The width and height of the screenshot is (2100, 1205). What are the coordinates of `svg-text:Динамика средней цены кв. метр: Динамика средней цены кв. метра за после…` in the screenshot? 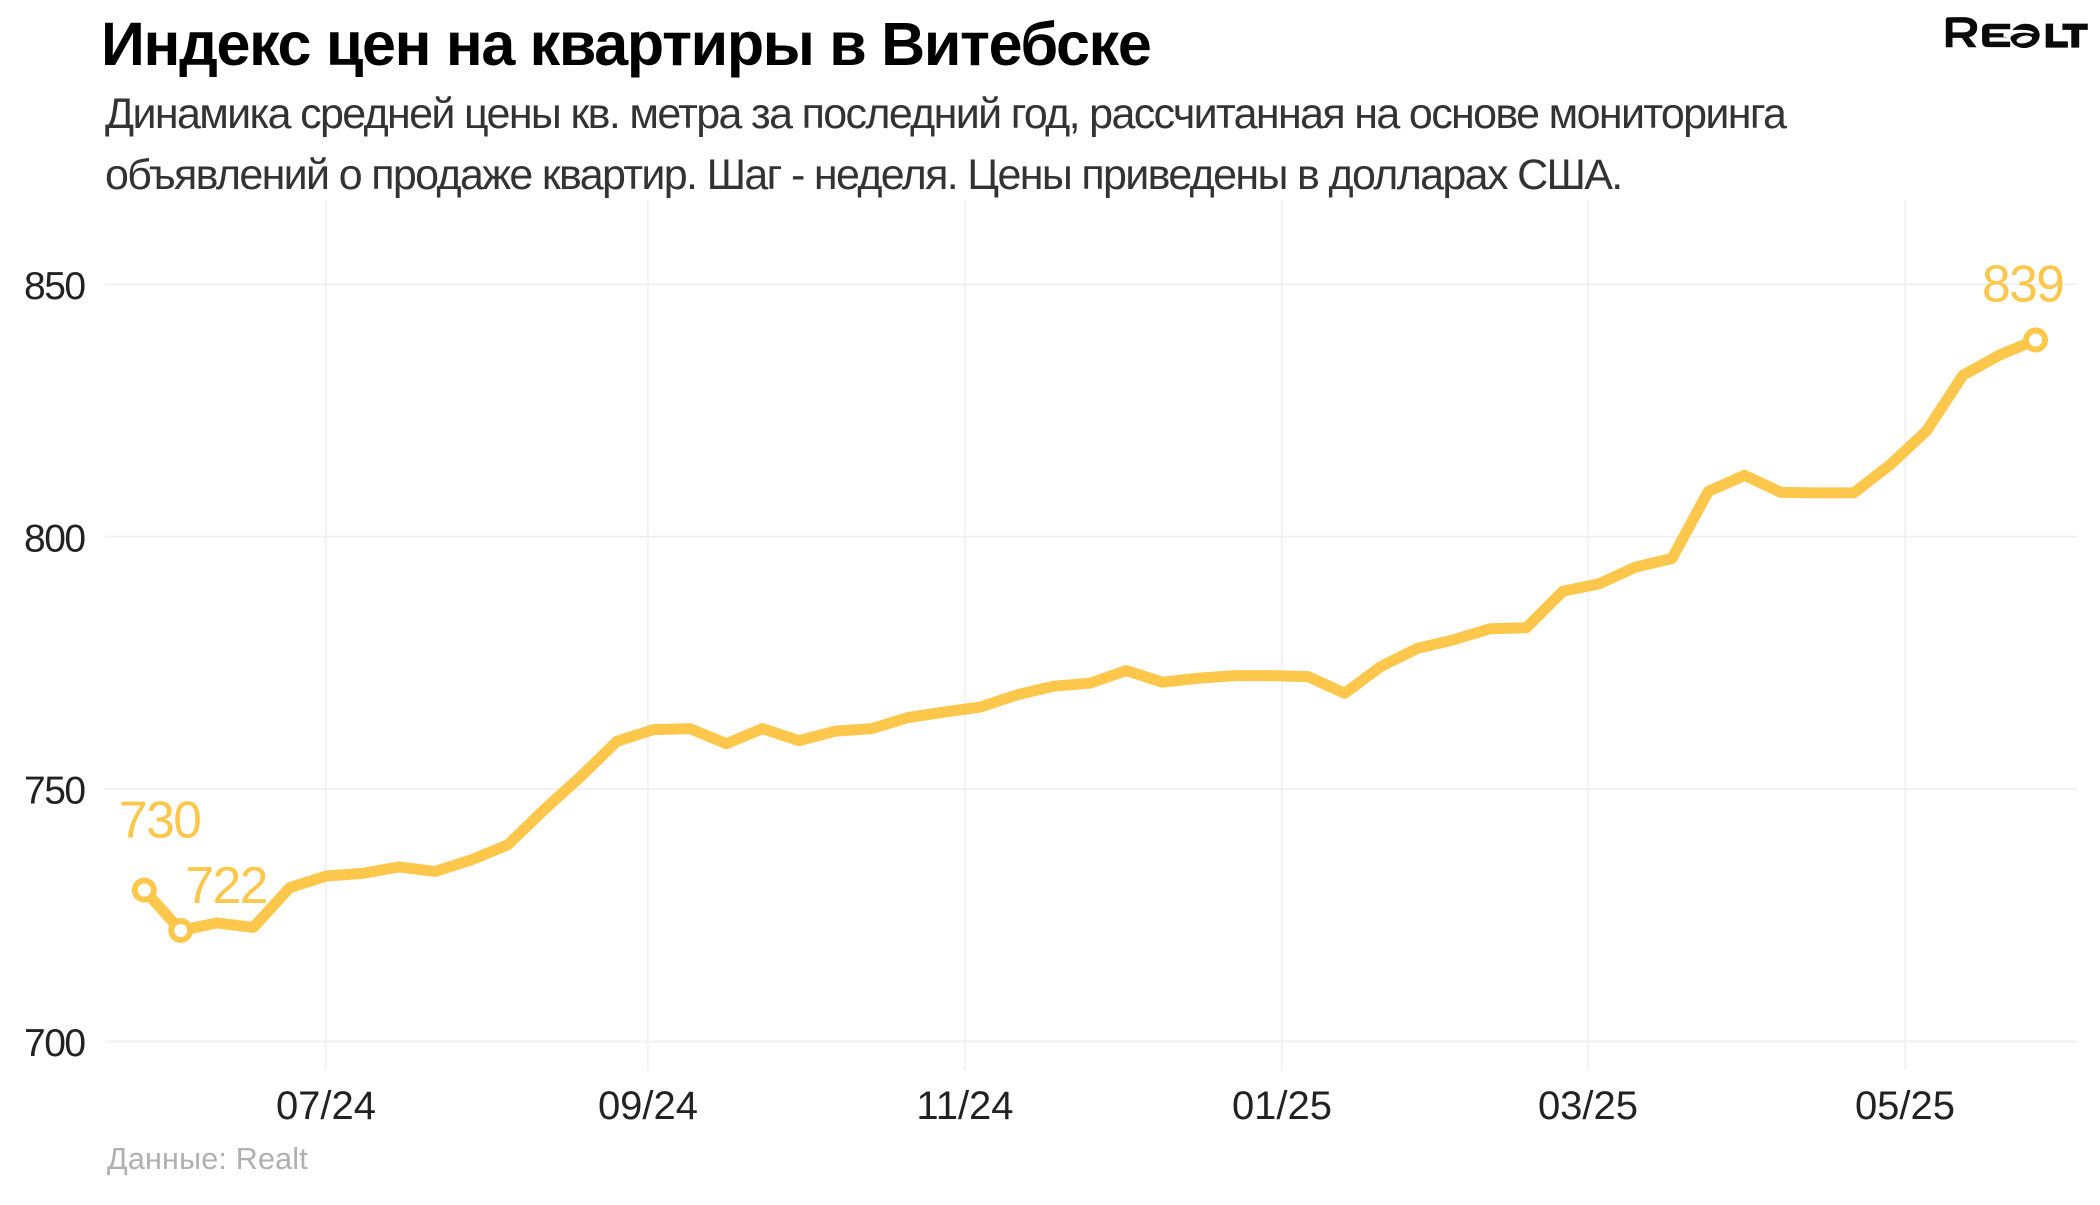 It's located at (946, 114).